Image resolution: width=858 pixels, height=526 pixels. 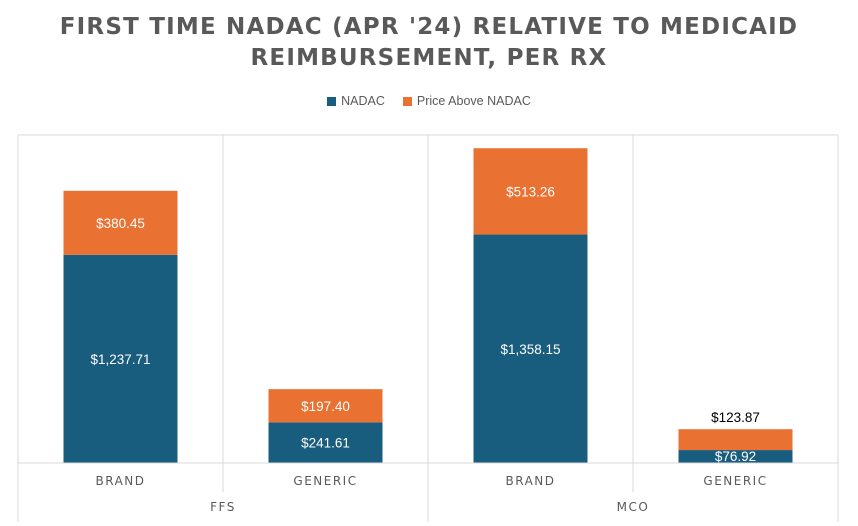 I want to click on data-label: $380.45, so click(x=120, y=223).